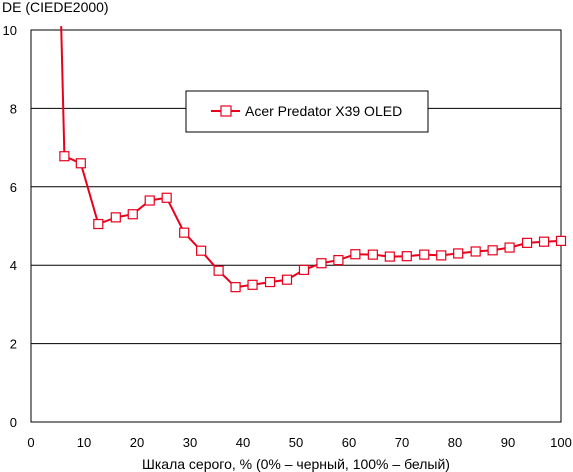 This screenshot has width=573, height=472. Describe the element at coordinates (402, 442) in the screenshot. I see `x-tick-label: 70` at that location.